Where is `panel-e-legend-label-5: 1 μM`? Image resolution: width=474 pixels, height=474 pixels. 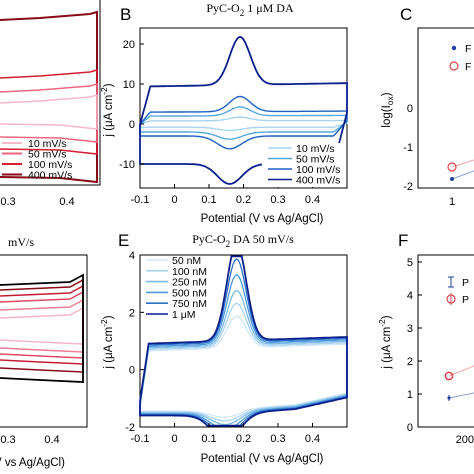
panel-e-legend-label-5: 1 μM is located at coordinates (184, 315).